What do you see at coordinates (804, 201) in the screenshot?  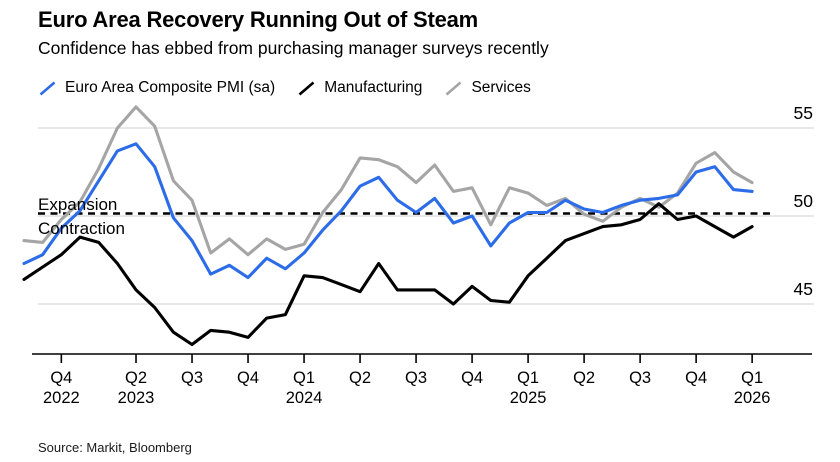 I see `y-axis-label-50: 50` at bounding box center [804, 201].